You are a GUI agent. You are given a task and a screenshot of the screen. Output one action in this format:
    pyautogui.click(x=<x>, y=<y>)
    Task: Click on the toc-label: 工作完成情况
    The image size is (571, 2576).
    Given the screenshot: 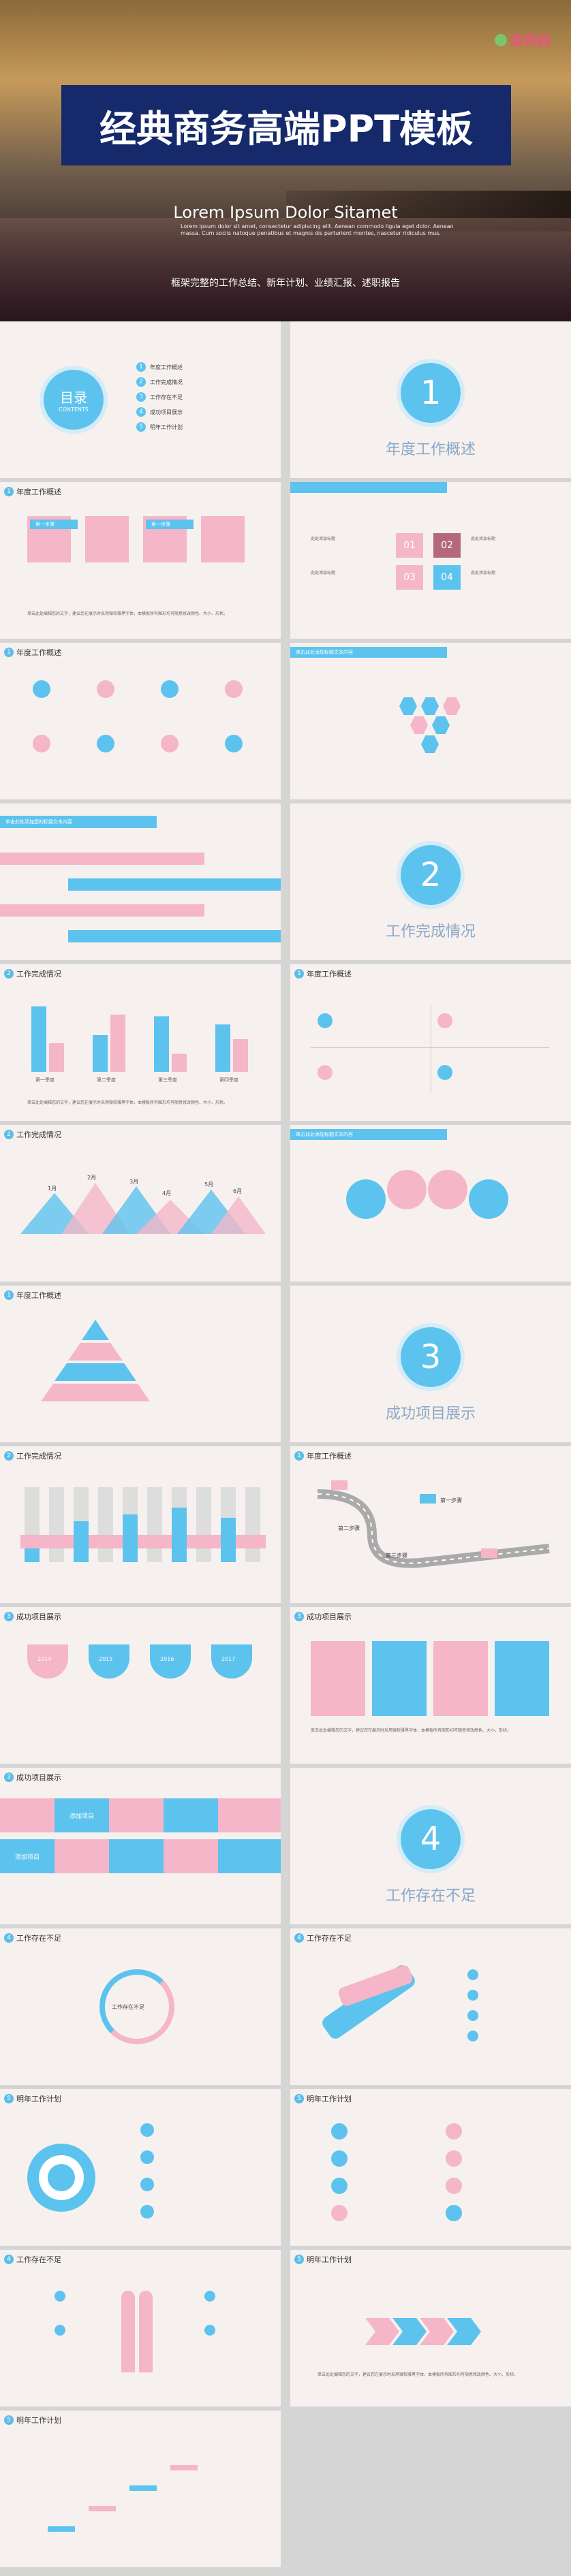 What is the action you would take?
    pyautogui.click(x=166, y=382)
    